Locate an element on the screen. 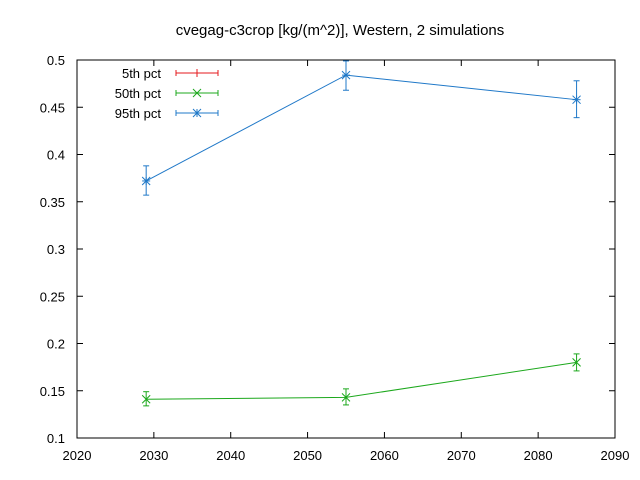 The image size is (640, 480). legend-label-95th-pct: 95th pct is located at coordinates (138, 113).